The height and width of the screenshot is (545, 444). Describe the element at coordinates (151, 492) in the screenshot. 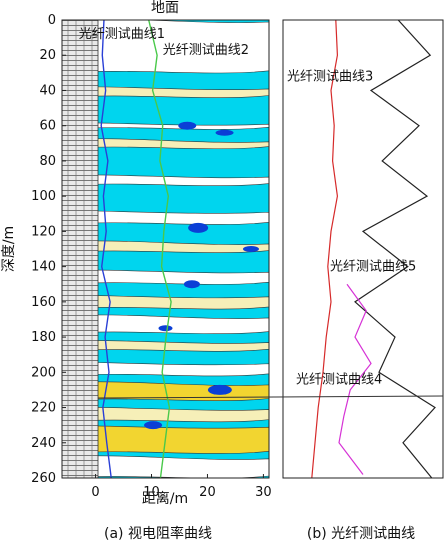

I see `x-tick-label: 10` at that location.